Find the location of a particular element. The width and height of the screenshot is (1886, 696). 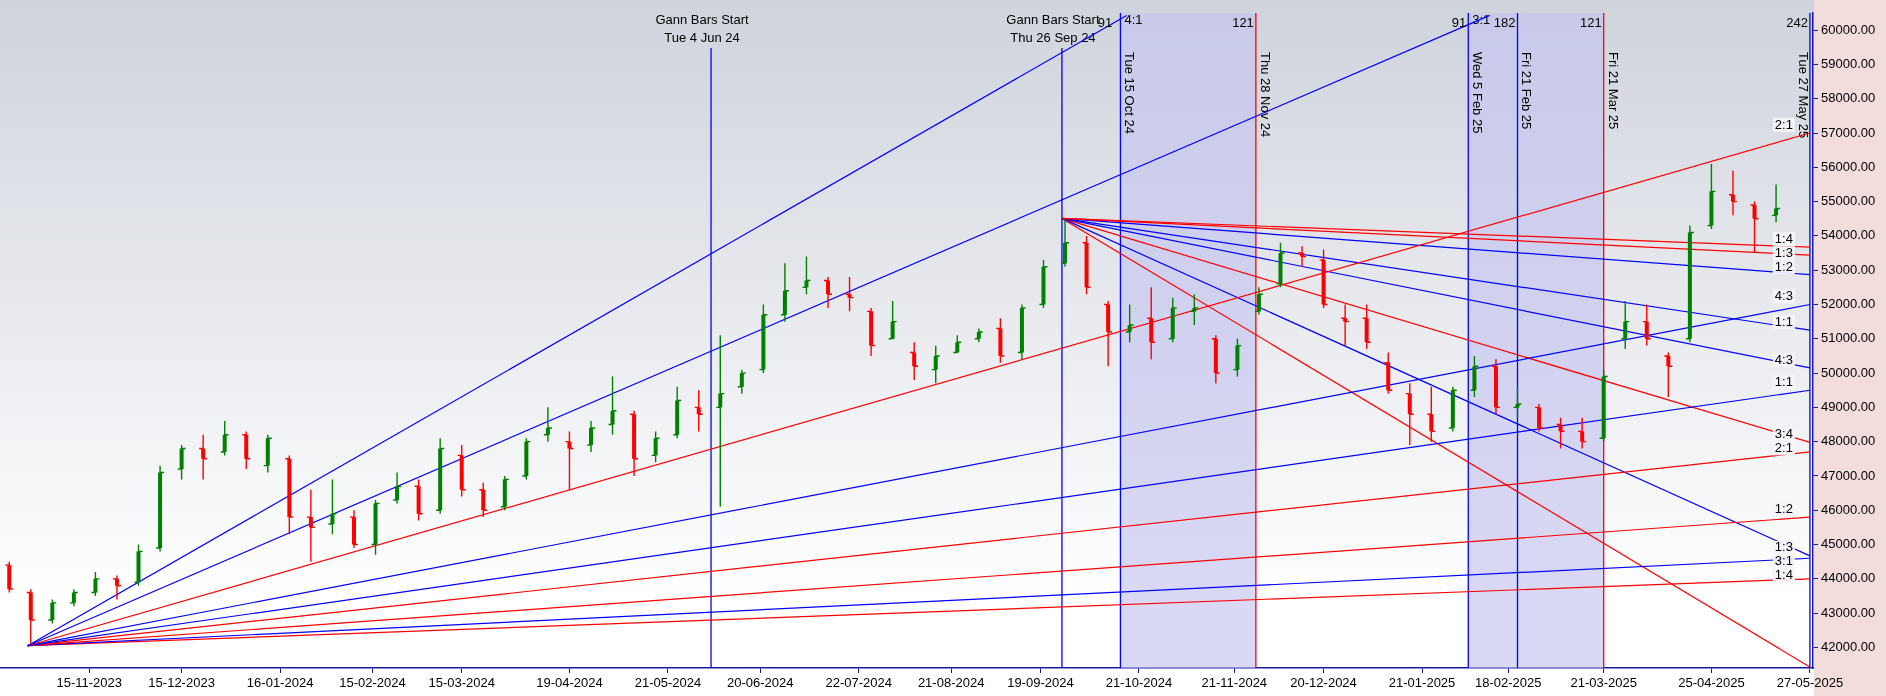

y-tick-label: 53000.00 is located at coordinates (1848, 269).